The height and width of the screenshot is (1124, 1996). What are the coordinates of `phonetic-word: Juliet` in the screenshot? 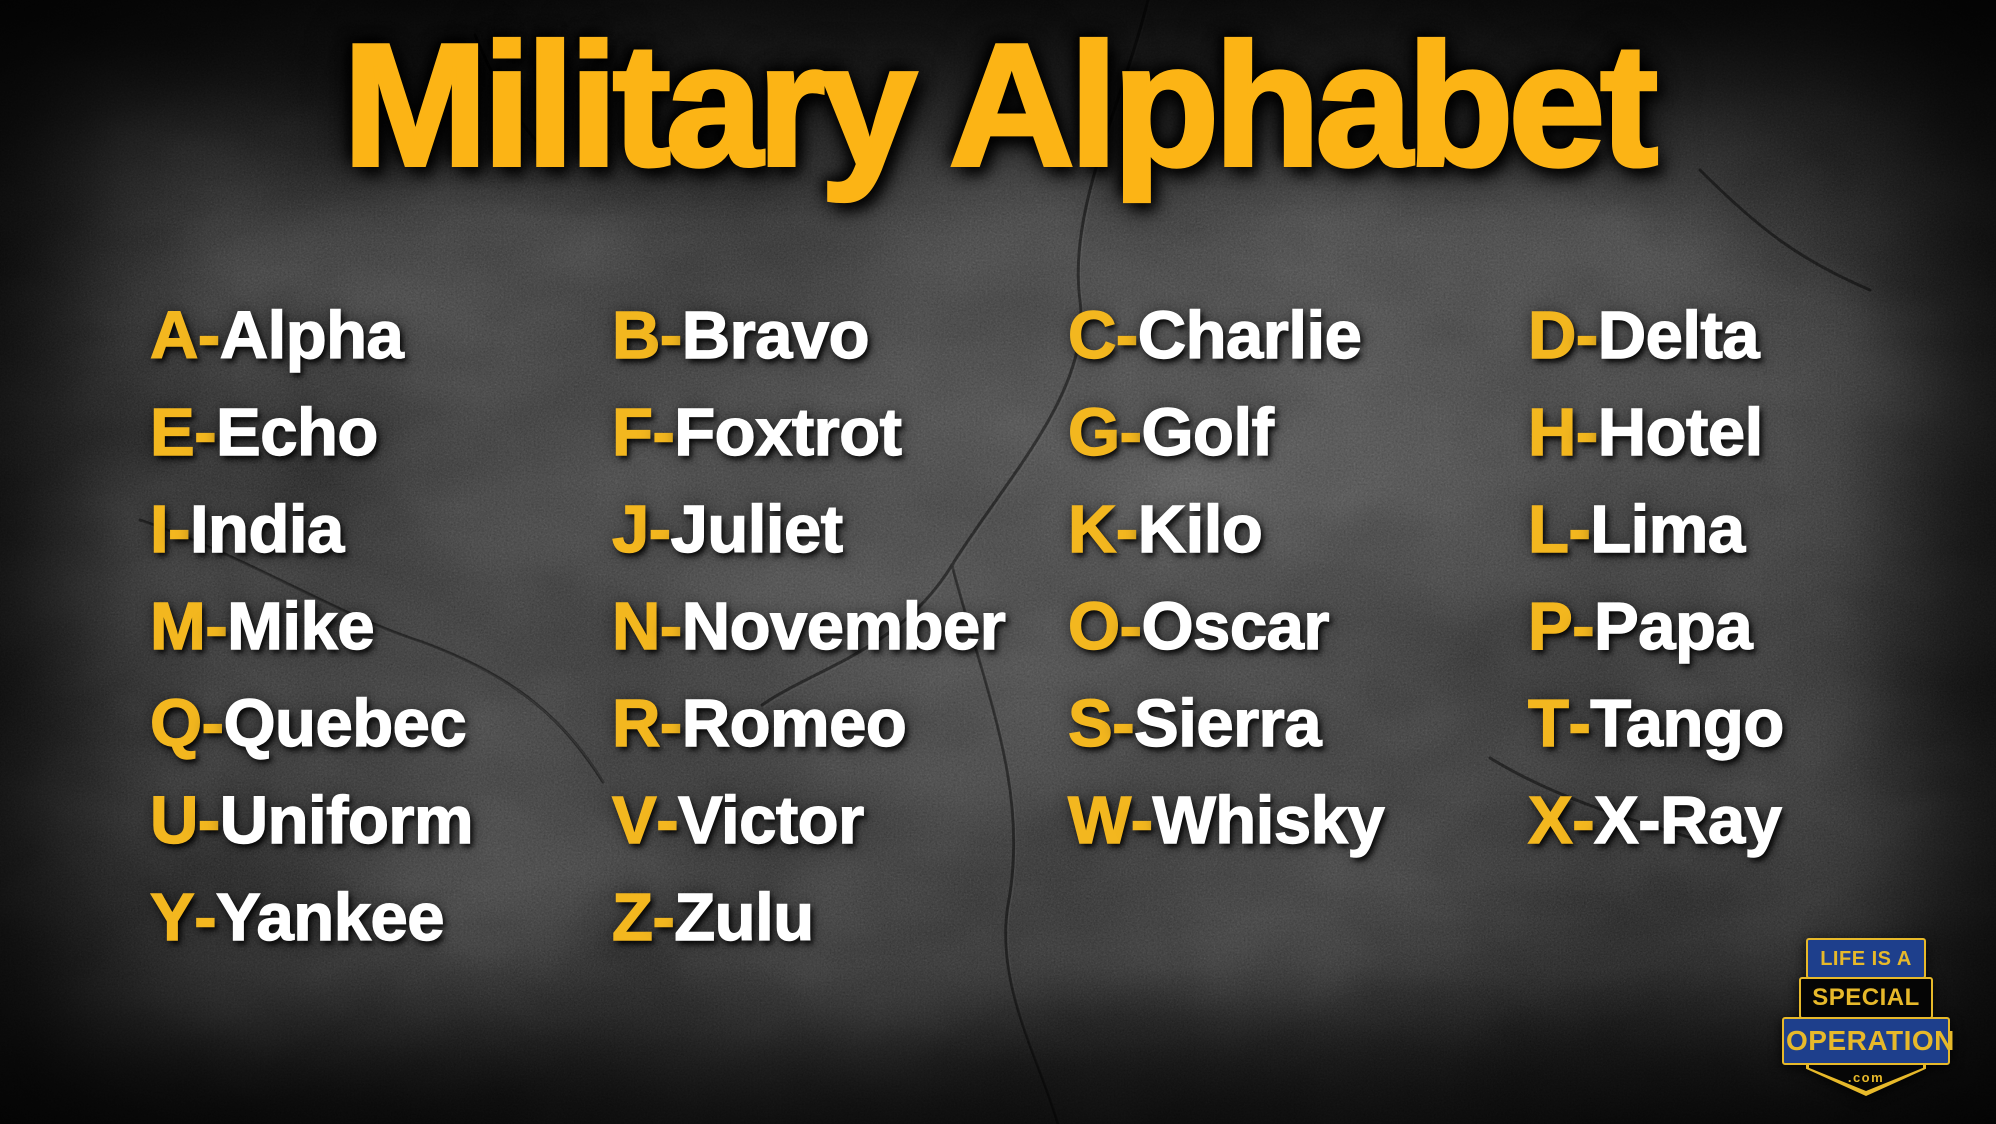 It's located at (757, 529).